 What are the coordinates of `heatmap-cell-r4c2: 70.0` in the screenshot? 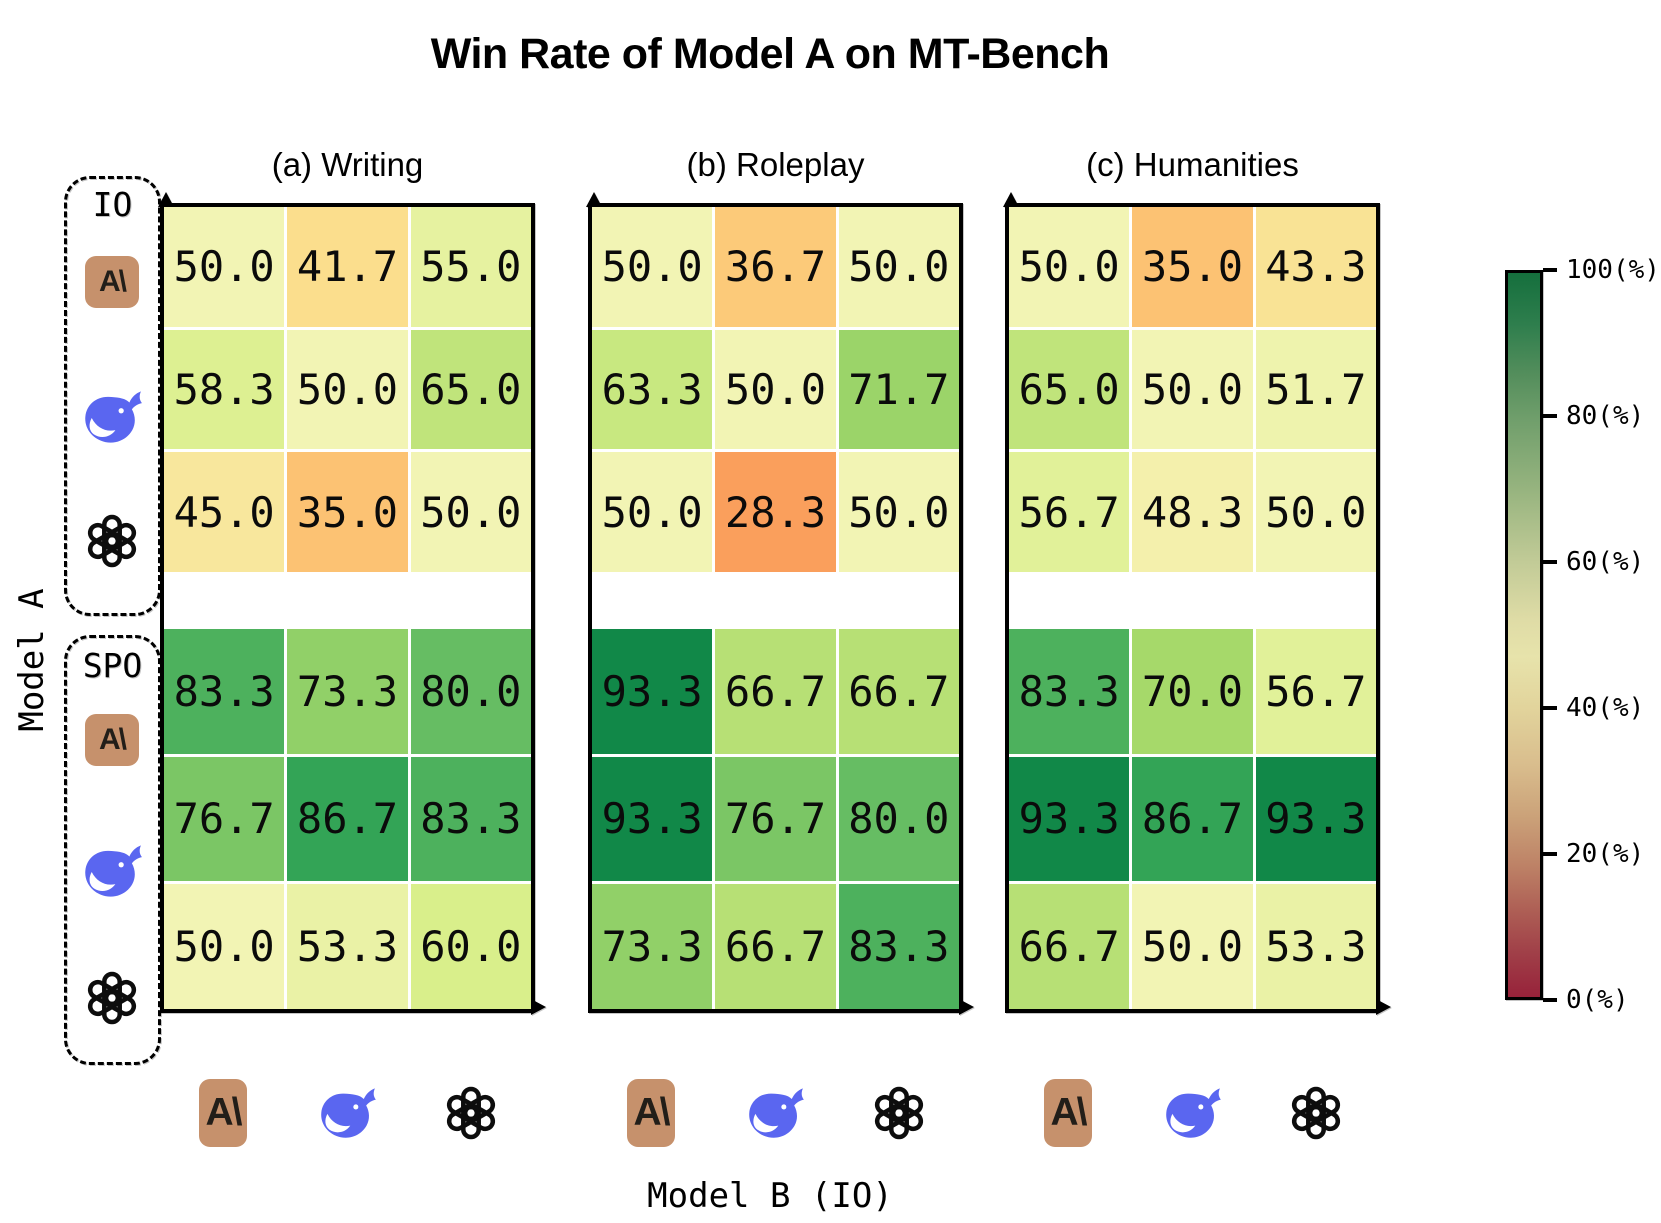 It's located at (1192, 691).